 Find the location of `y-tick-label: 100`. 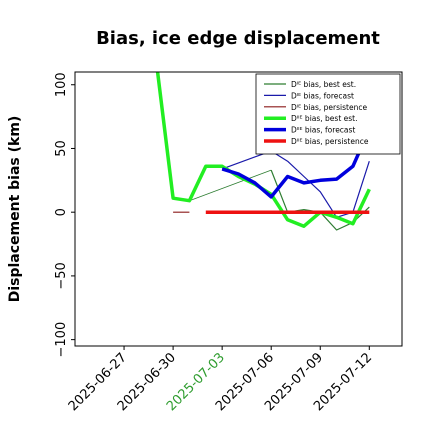

y-tick-label: 100 is located at coordinates (61, 84).